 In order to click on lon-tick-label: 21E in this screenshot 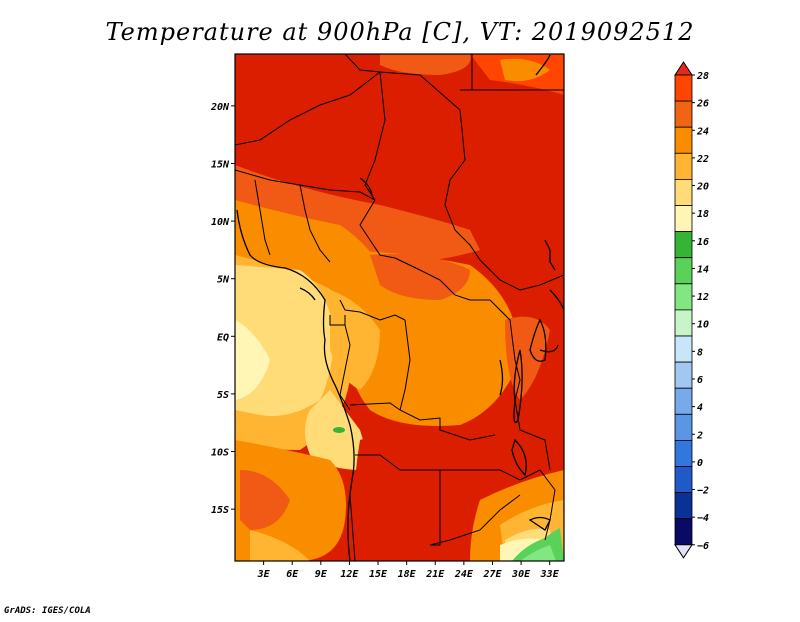, I will do `click(435, 574)`.